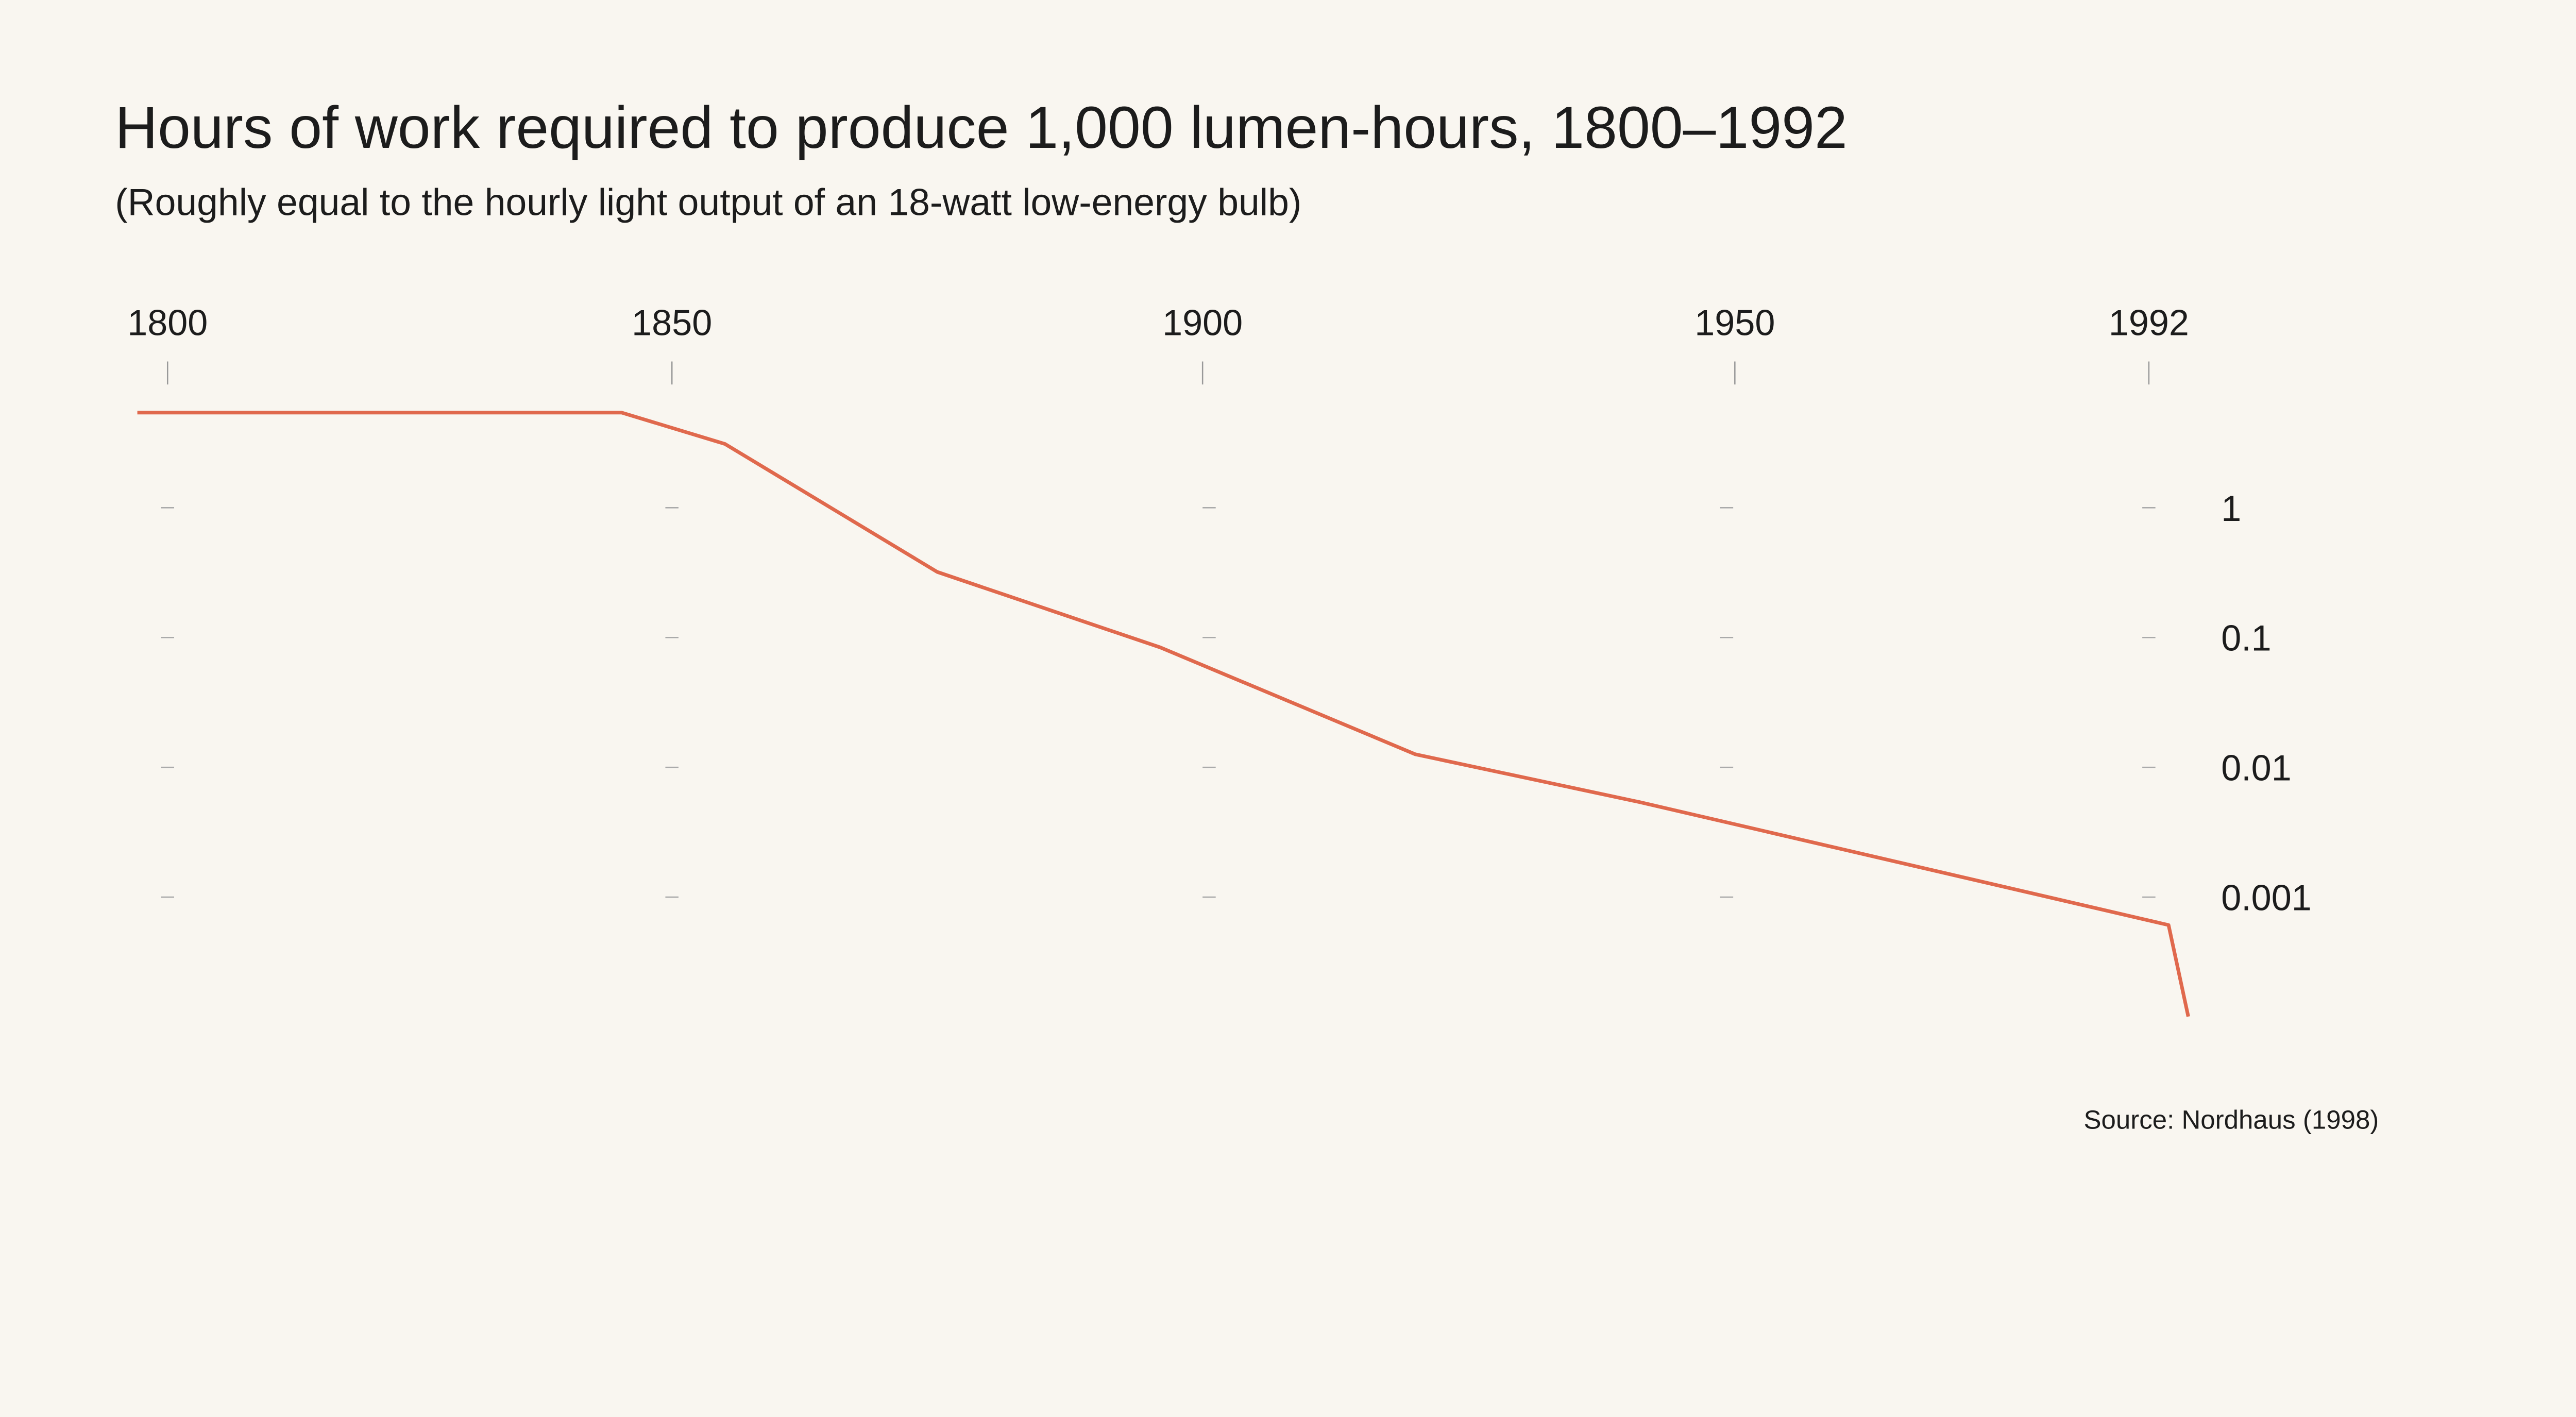  What do you see at coordinates (1735, 323) in the screenshot?
I see `x-tick-label: 1950` at bounding box center [1735, 323].